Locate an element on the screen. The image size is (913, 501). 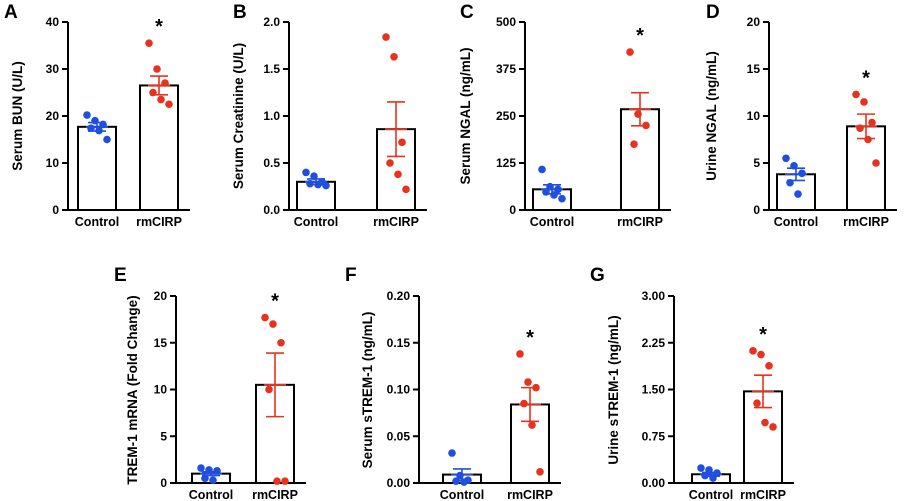
y-tick-label: 0.0 is located at coordinates (271, 210).